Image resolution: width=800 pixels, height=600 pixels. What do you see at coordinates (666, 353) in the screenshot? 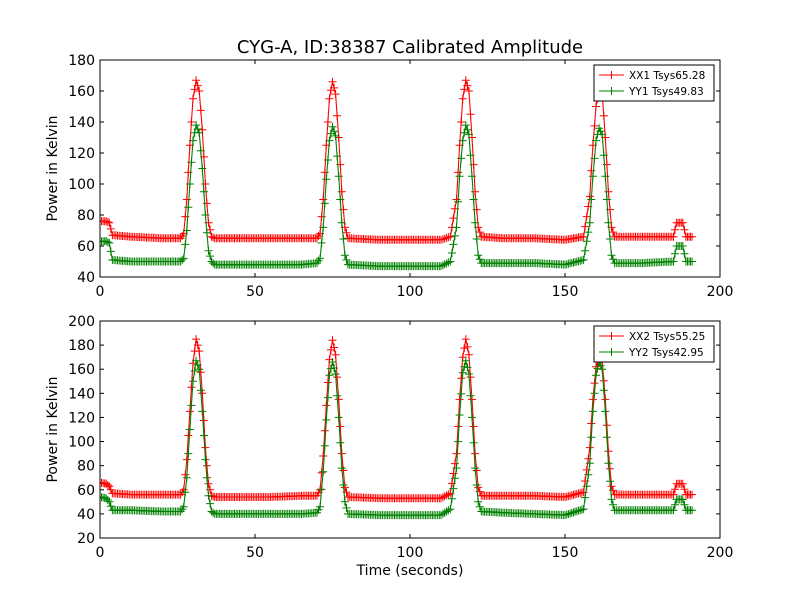
I see `legend-label: YY2 Tsys42.95` at bounding box center [666, 353].